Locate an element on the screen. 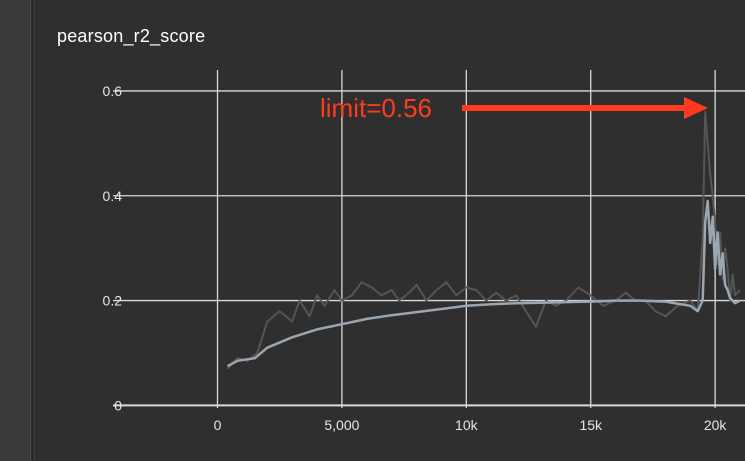 The width and height of the screenshot is (745, 461). x-tick-label: 20k is located at coordinates (716, 425).